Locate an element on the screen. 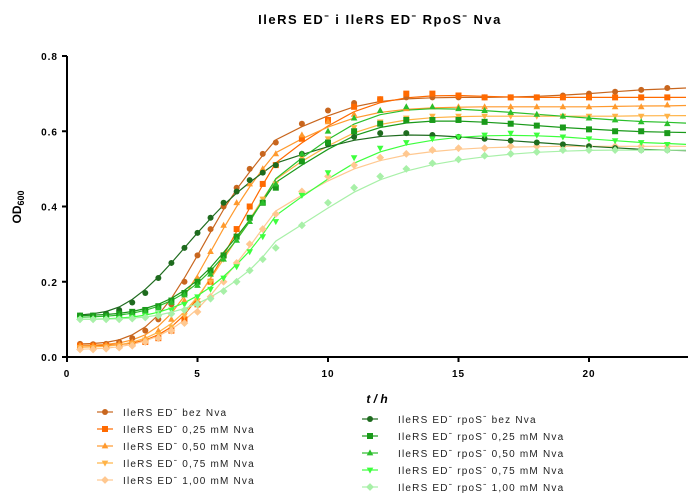 This screenshot has height=499, width=688. x-tick-label: 10 is located at coordinates (327, 374).